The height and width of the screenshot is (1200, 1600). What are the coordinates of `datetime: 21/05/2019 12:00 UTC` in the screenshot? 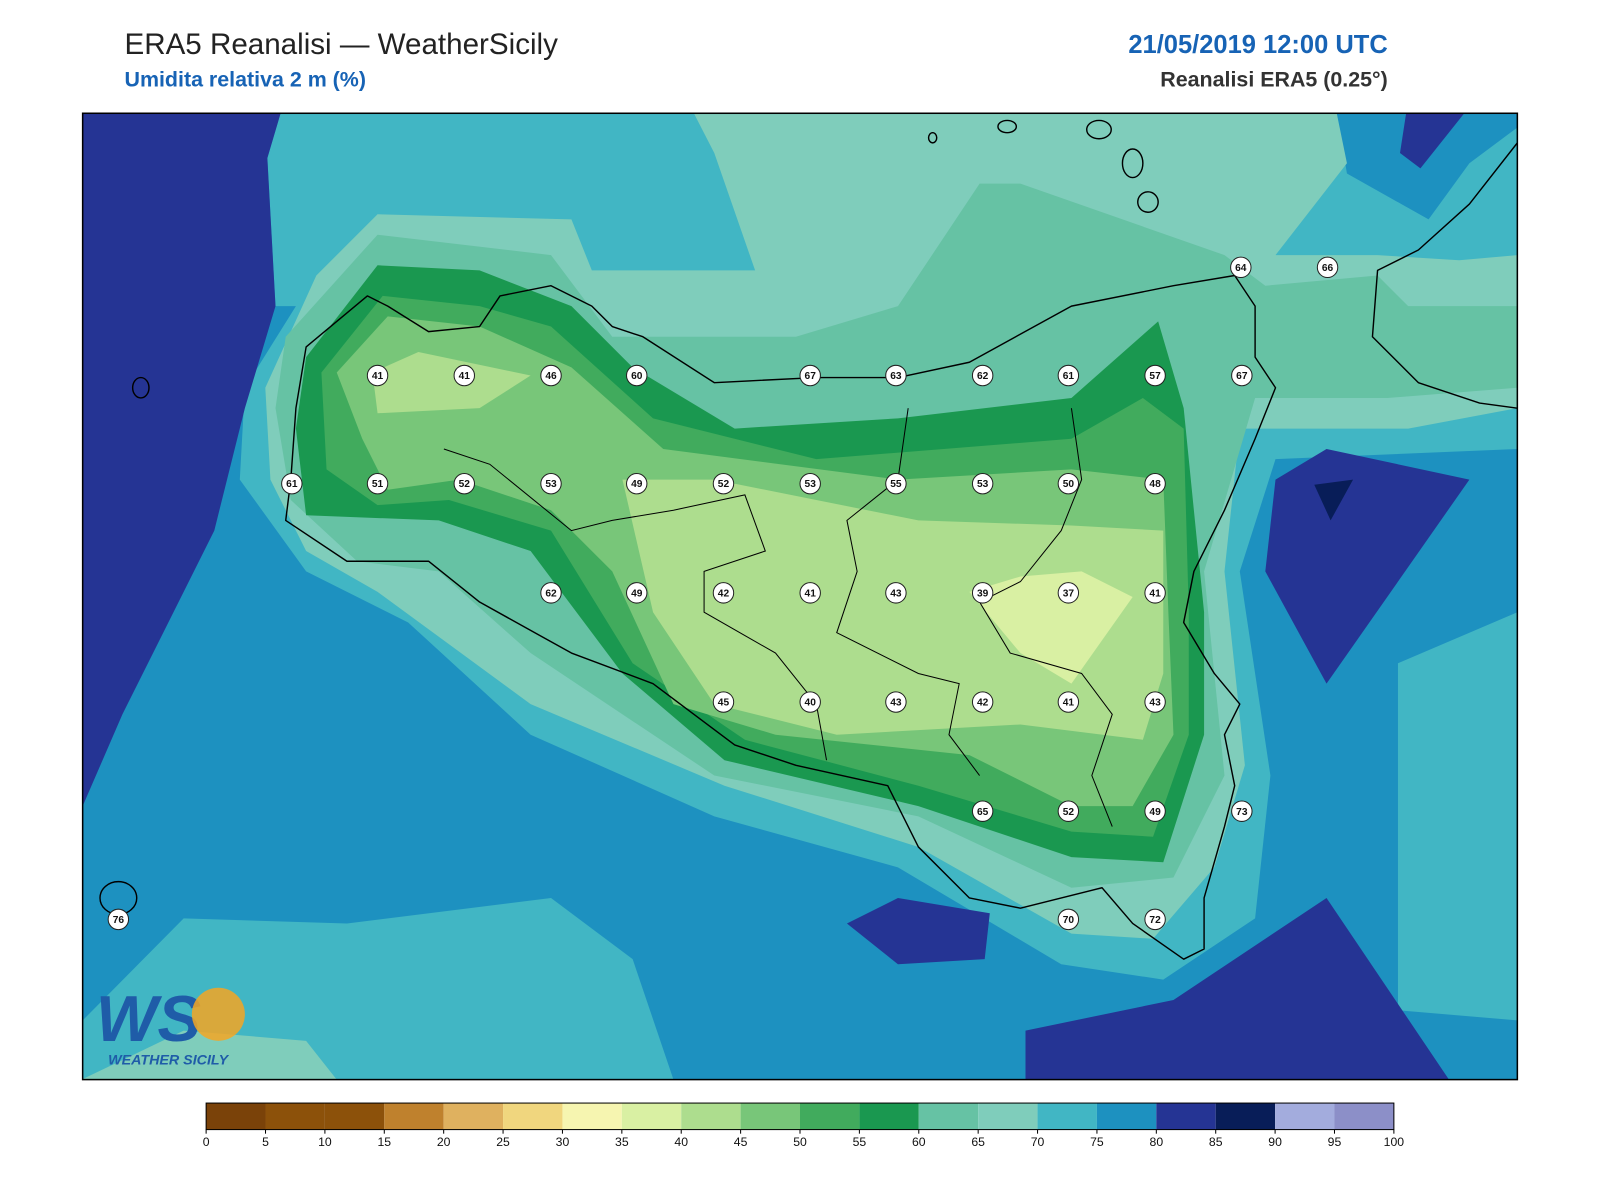 It's located at (1257, 45).